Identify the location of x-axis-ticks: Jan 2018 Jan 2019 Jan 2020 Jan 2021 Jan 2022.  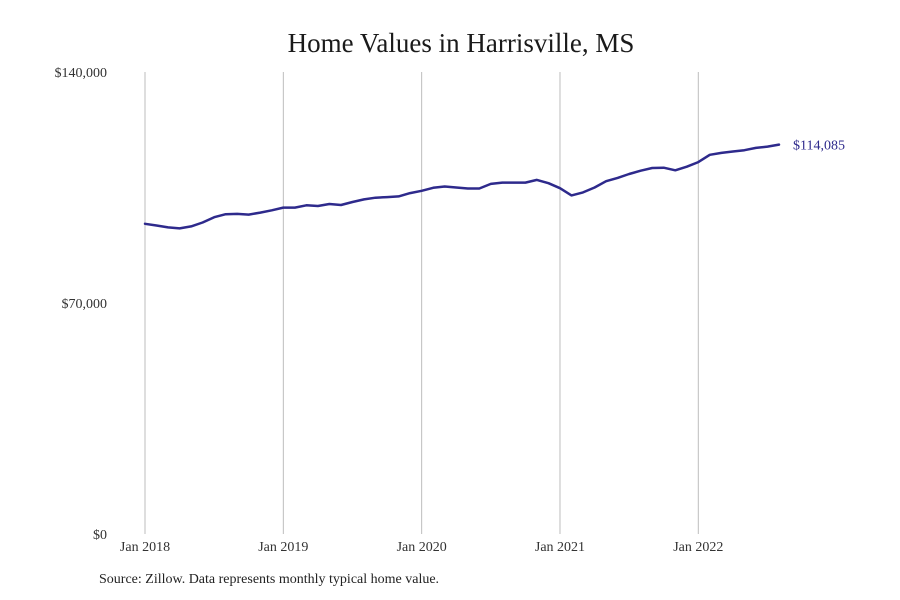
(421, 547).